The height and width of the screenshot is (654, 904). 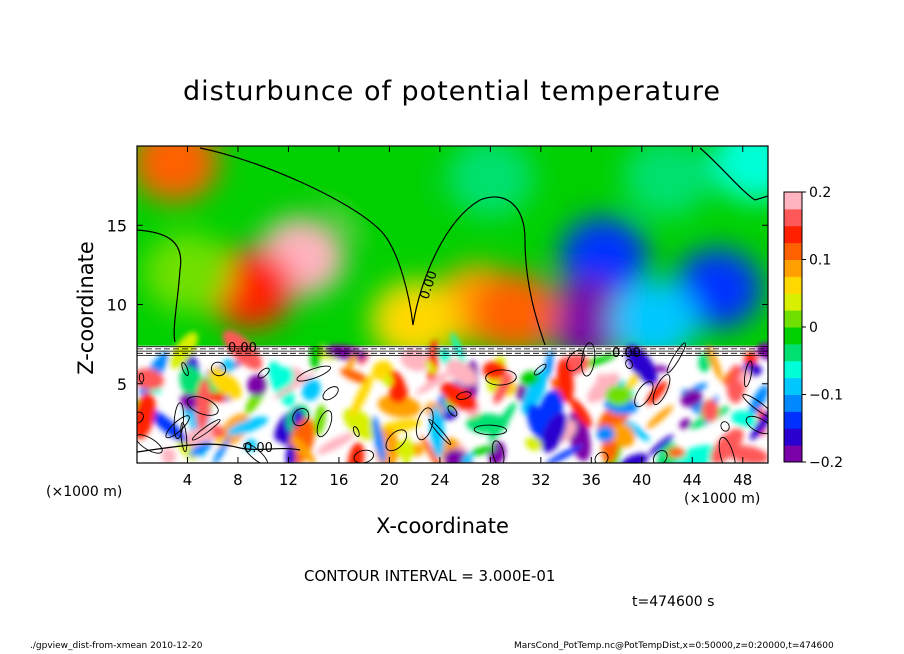 What do you see at coordinates (820, 193) in the screenshot?
I see `colorbar-tick-label-0: 0.2` at bounding box center [820, 193].